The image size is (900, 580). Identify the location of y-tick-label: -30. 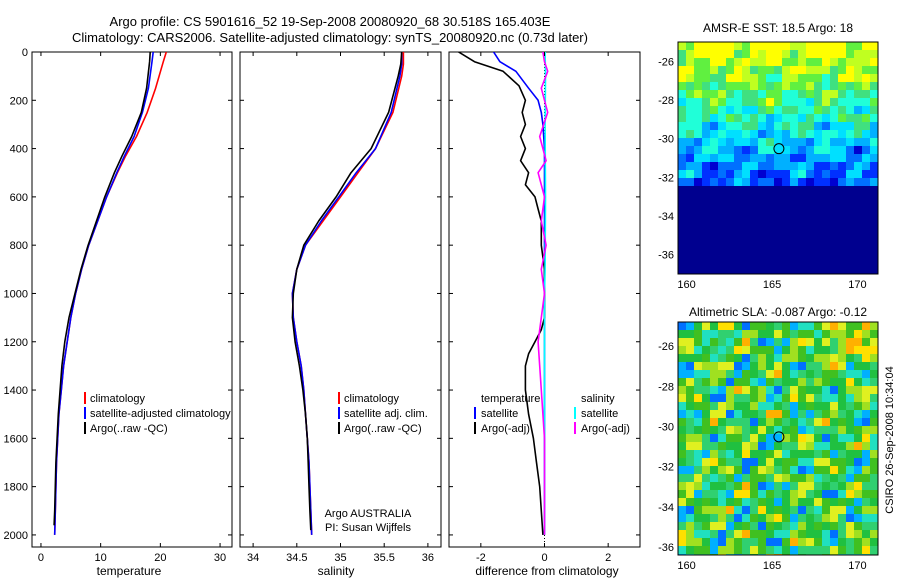
(666, 427).